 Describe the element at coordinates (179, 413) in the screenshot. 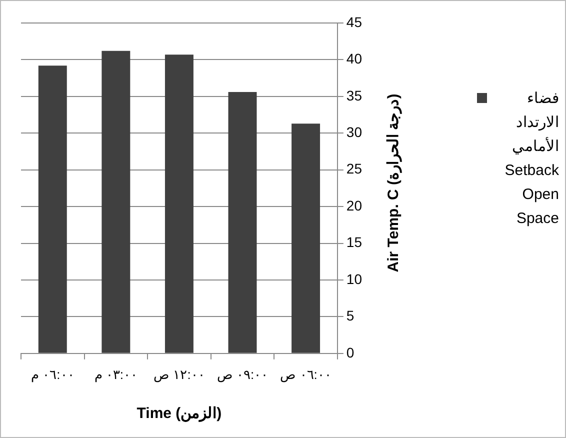

I see `x-axis-title: Time (الزمن)` at that location.